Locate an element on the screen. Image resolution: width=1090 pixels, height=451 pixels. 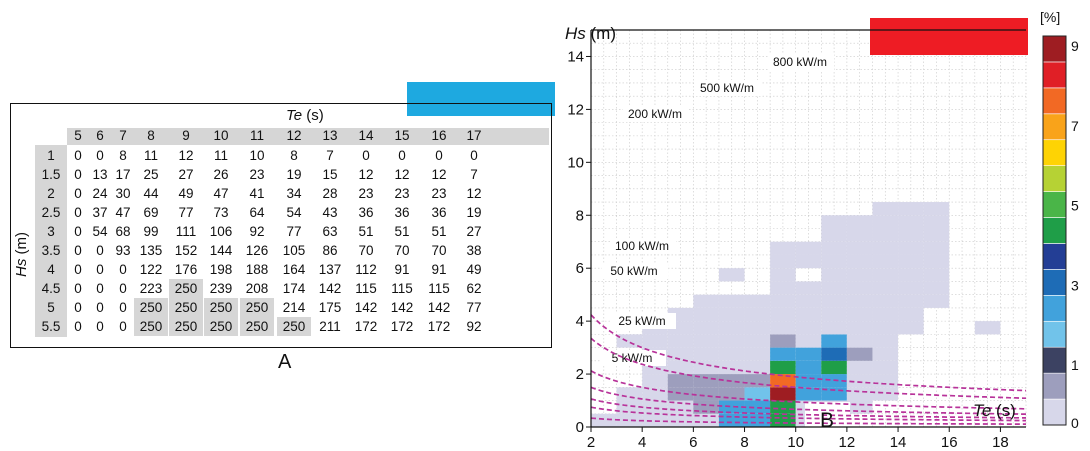
te-header-cell: 17 is located at coordinates (474, 135).